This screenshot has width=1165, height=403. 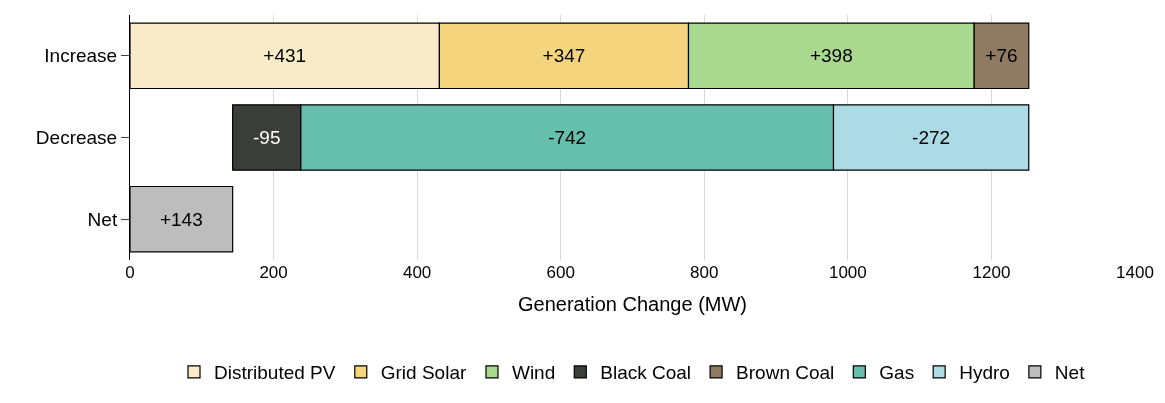 What do you see at coordinates (275, 373) in the screenshot?
I see `legend-label: Distributed PV` at bounding box center [275, 373].